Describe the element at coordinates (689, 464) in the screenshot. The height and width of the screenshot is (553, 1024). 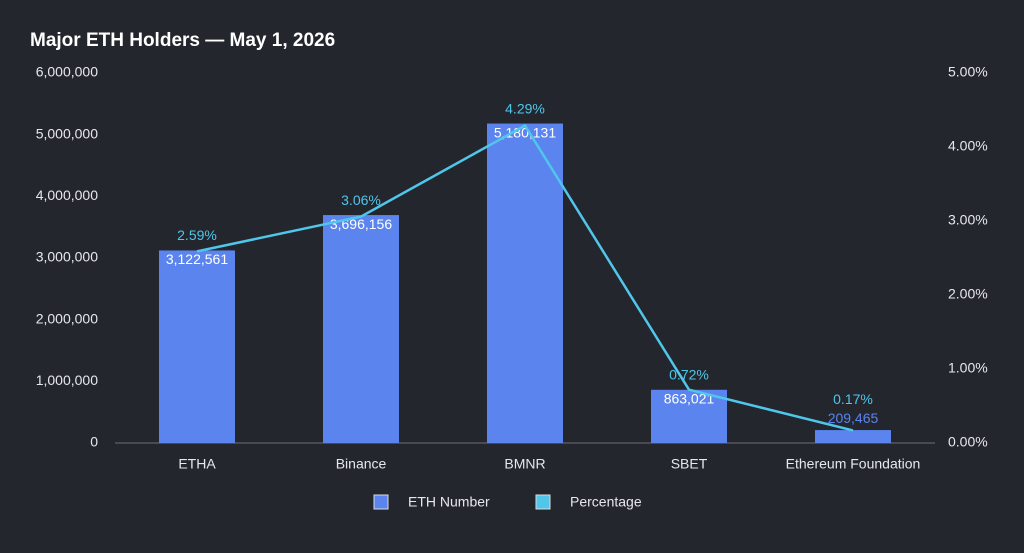
I see `x-tick-label: SBET` at that location.